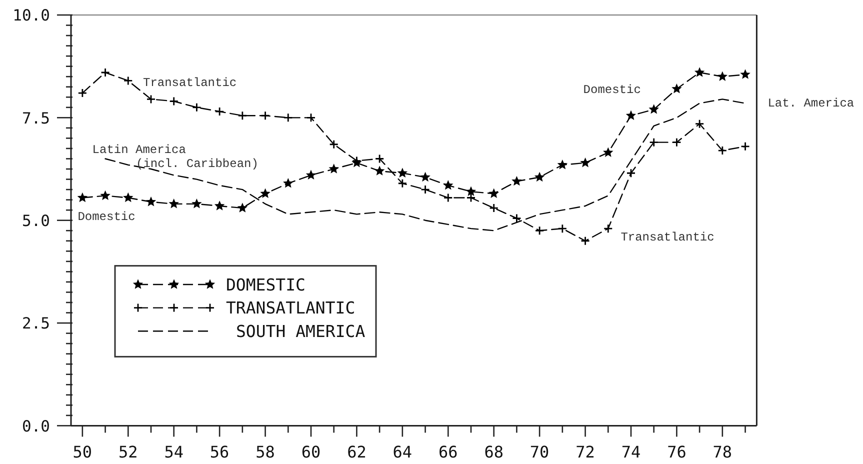 Image resolution: width=863 pixels, height=464 pixels. I want to click on x-tick-label: 70, so click(540, 452).